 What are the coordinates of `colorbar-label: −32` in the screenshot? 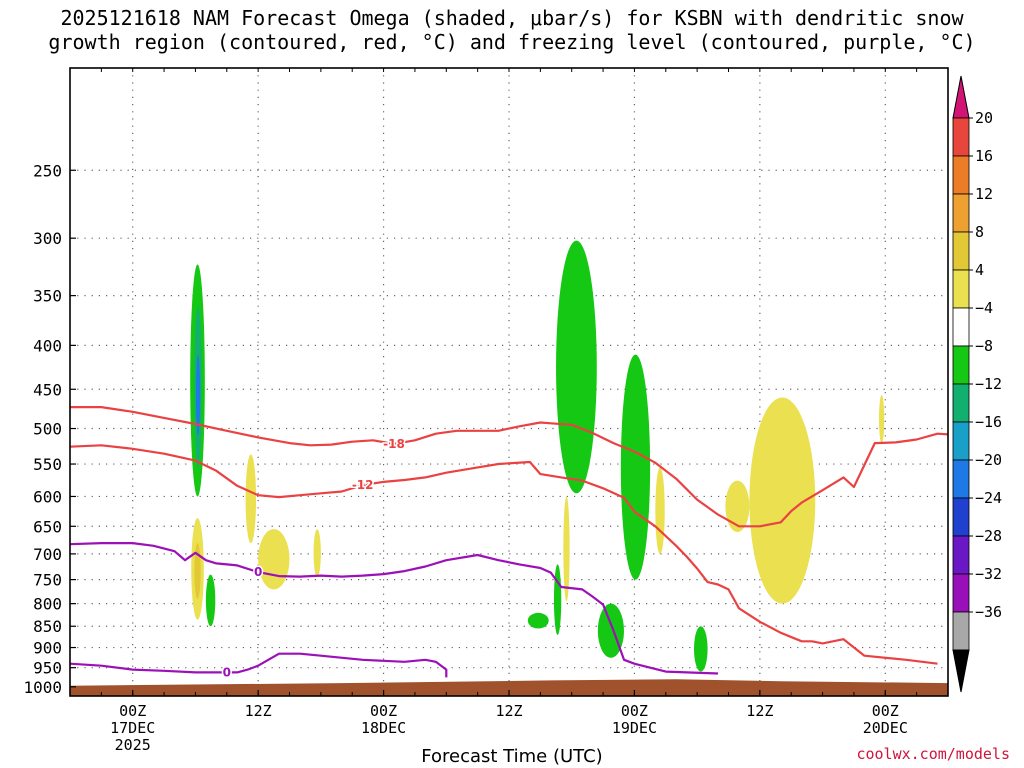 It's located at (988, 574).